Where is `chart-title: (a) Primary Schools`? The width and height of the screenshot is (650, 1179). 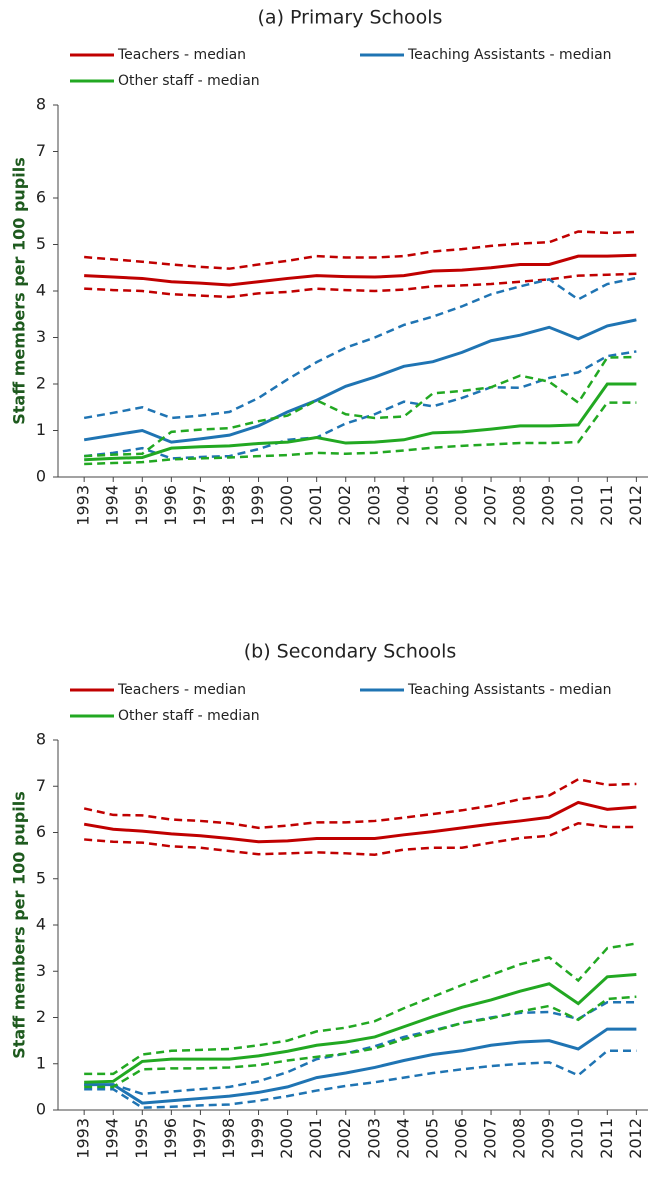 chart-title: (a) Primary Schools is located at coordinates (350, 18).